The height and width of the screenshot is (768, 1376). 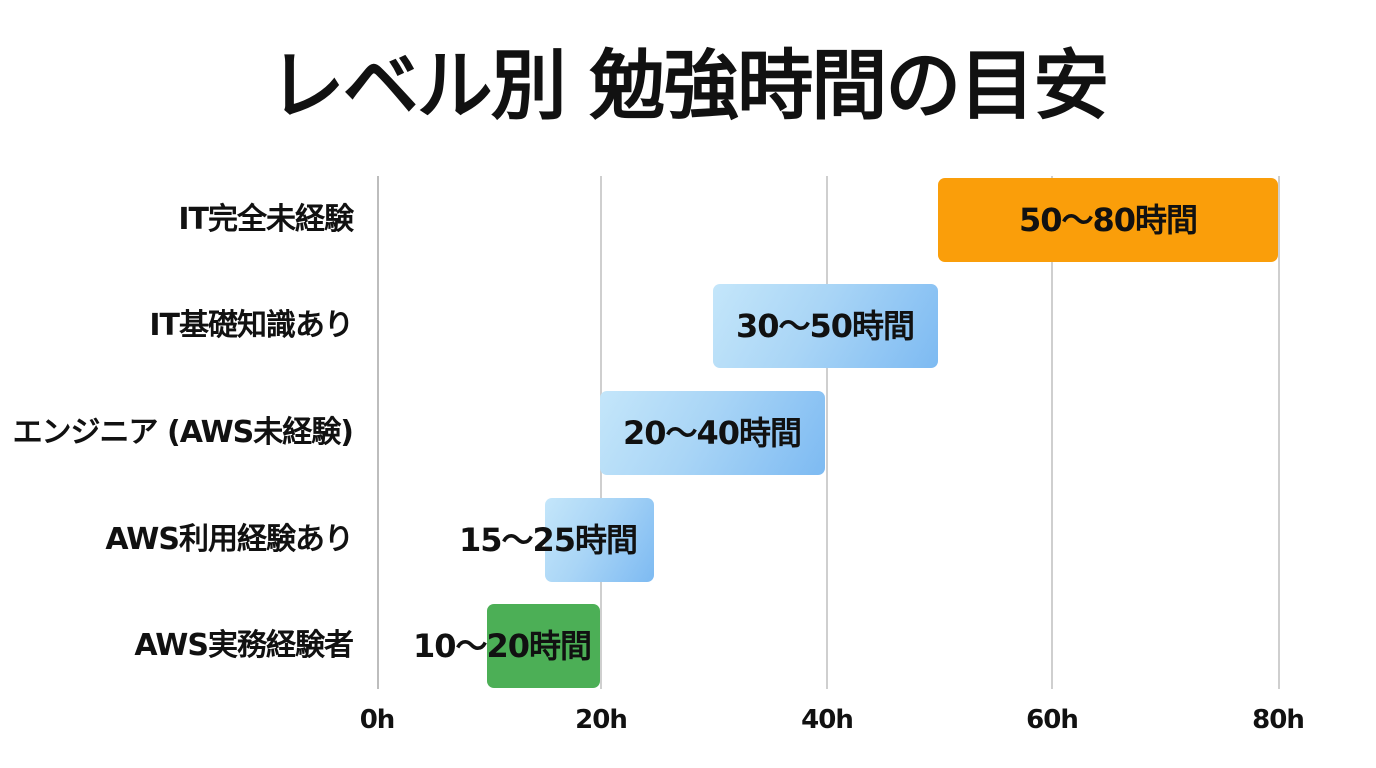 I want to click on bar-it-basics, so click(x=825, y=326).